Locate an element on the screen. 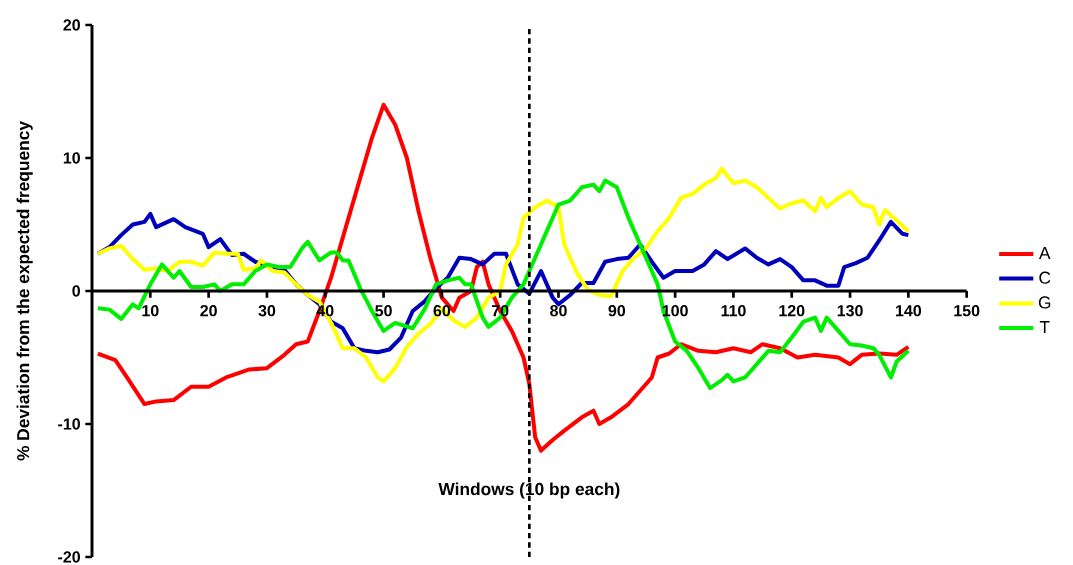 This screenshot has width=1073, height=565. y-tick-label: 20 is located at coordinates (71, 25).